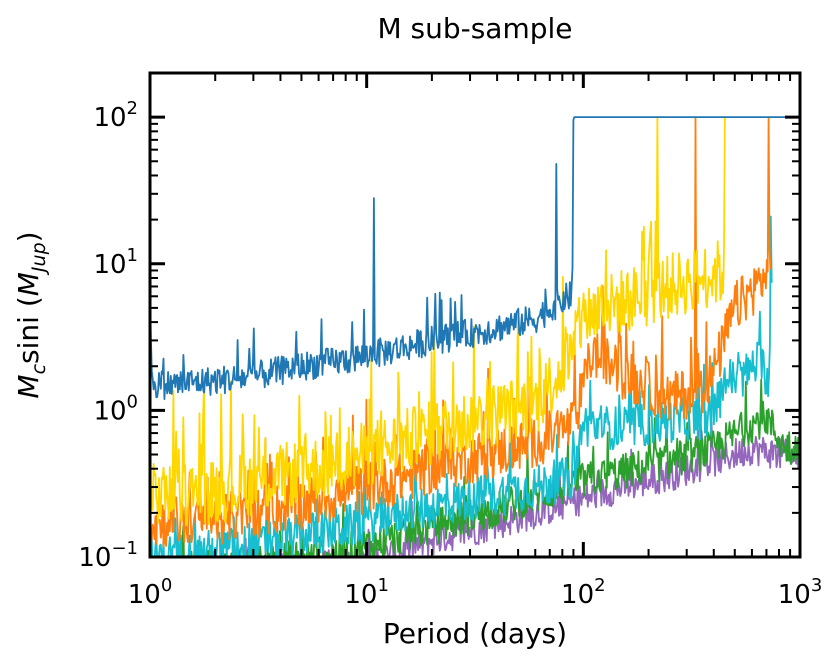 The image size is (830, 662). I want to click on x-axis-label: Period (days), so click(475, 633).